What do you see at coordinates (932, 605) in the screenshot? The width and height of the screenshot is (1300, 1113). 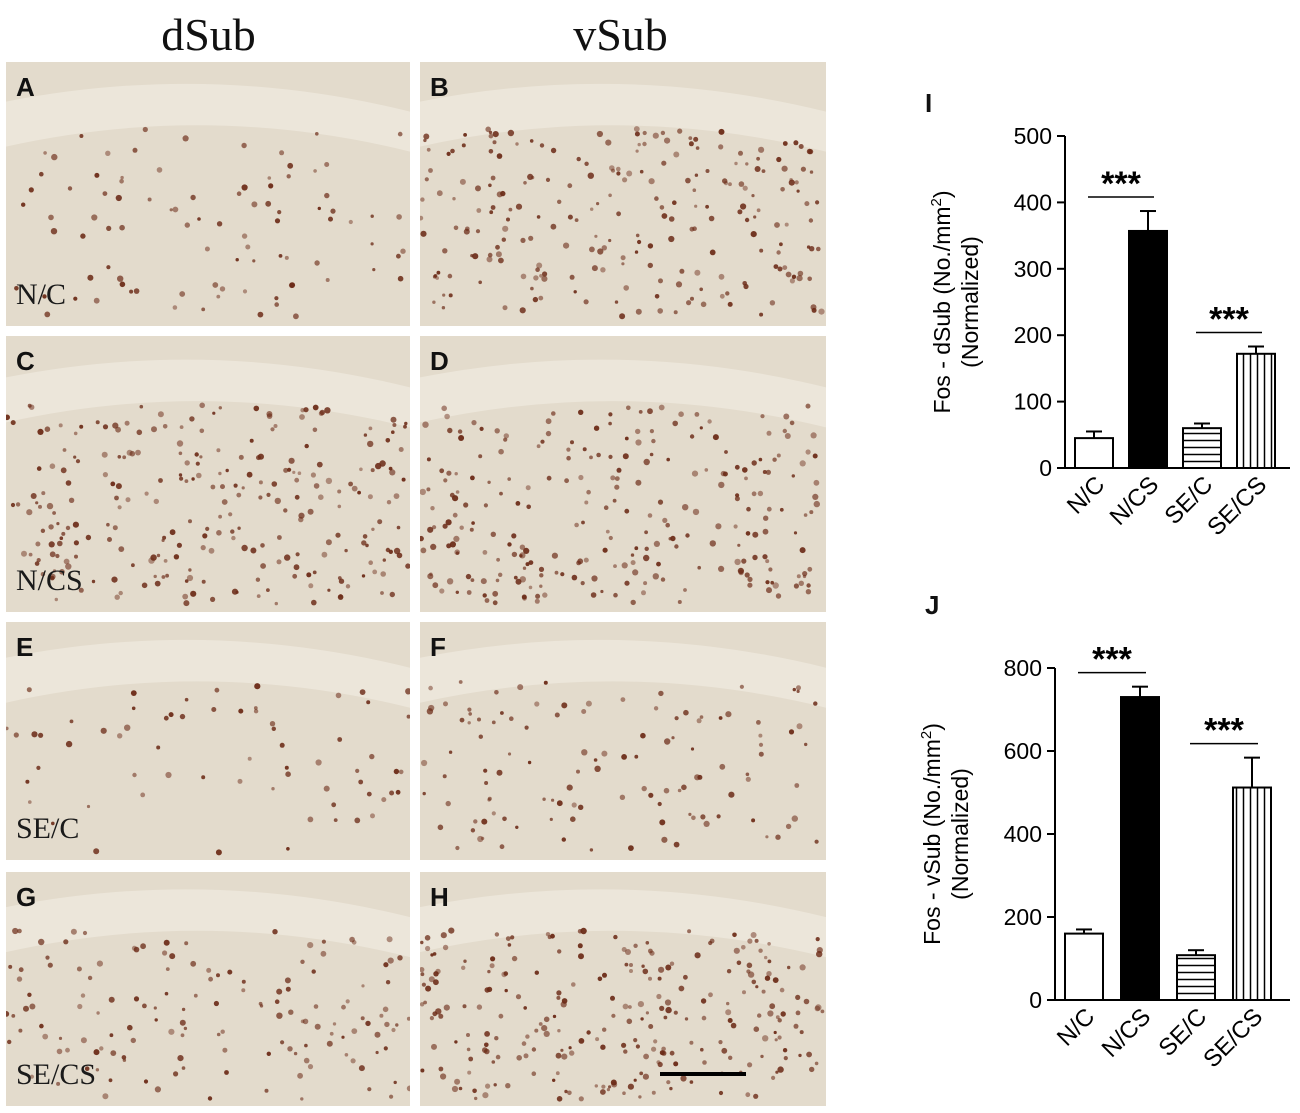 I see `chart-j-label: J` at bounding box center [932, 605].